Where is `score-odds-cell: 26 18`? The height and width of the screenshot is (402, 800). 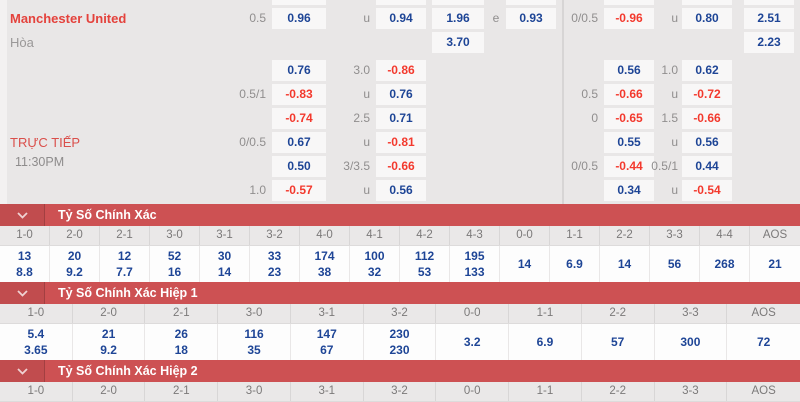
score-odds-cell: 26 18 is located at coordinates (182, 342).